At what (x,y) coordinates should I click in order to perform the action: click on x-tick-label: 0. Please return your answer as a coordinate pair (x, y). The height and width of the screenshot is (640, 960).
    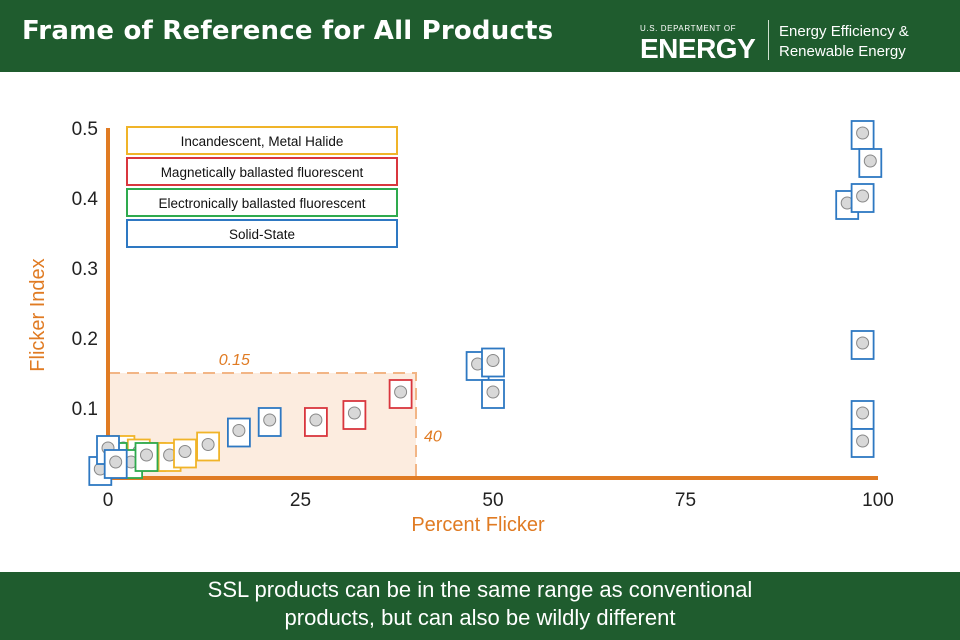
    Looking at the image, I should click on (108, 500).